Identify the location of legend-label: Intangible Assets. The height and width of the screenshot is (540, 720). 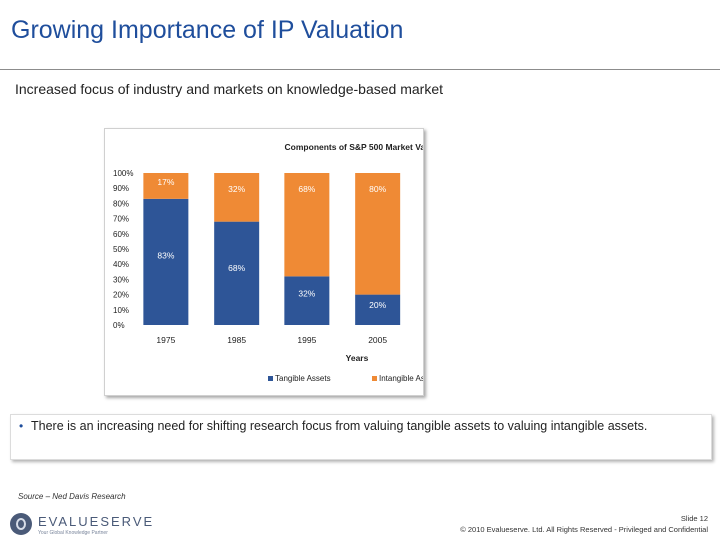
(401, 378).